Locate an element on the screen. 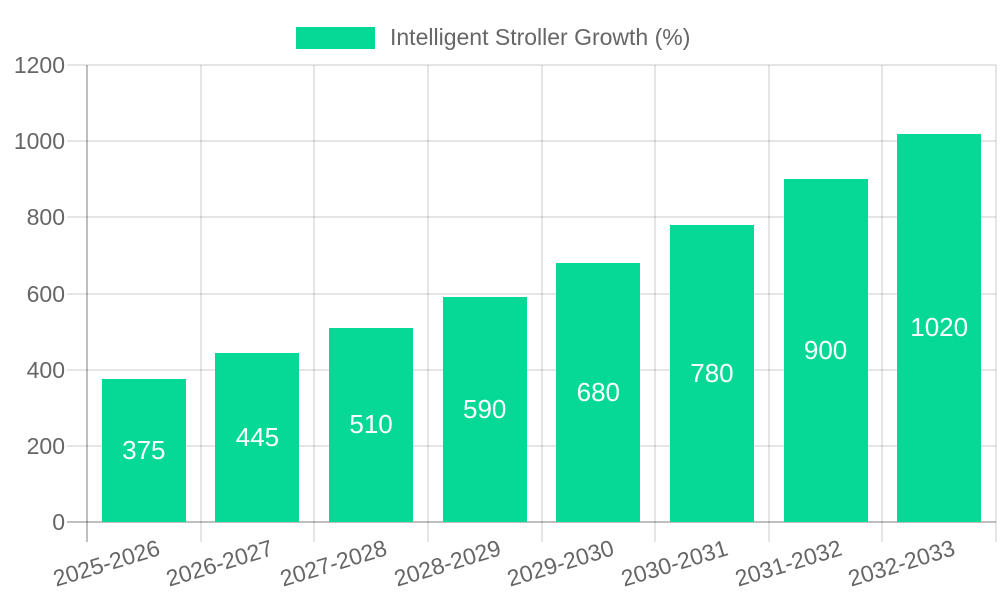 This screenshot has width=1000, height=600. bar: 780 is located at coordinates (711, 373).